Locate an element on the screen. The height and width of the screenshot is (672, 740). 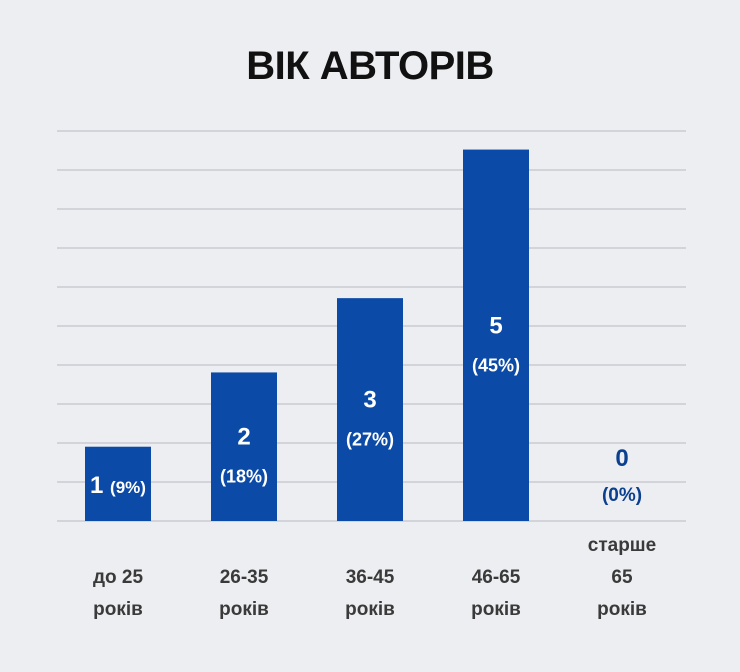
data-label: 0 is located at coordinates (621, 458).